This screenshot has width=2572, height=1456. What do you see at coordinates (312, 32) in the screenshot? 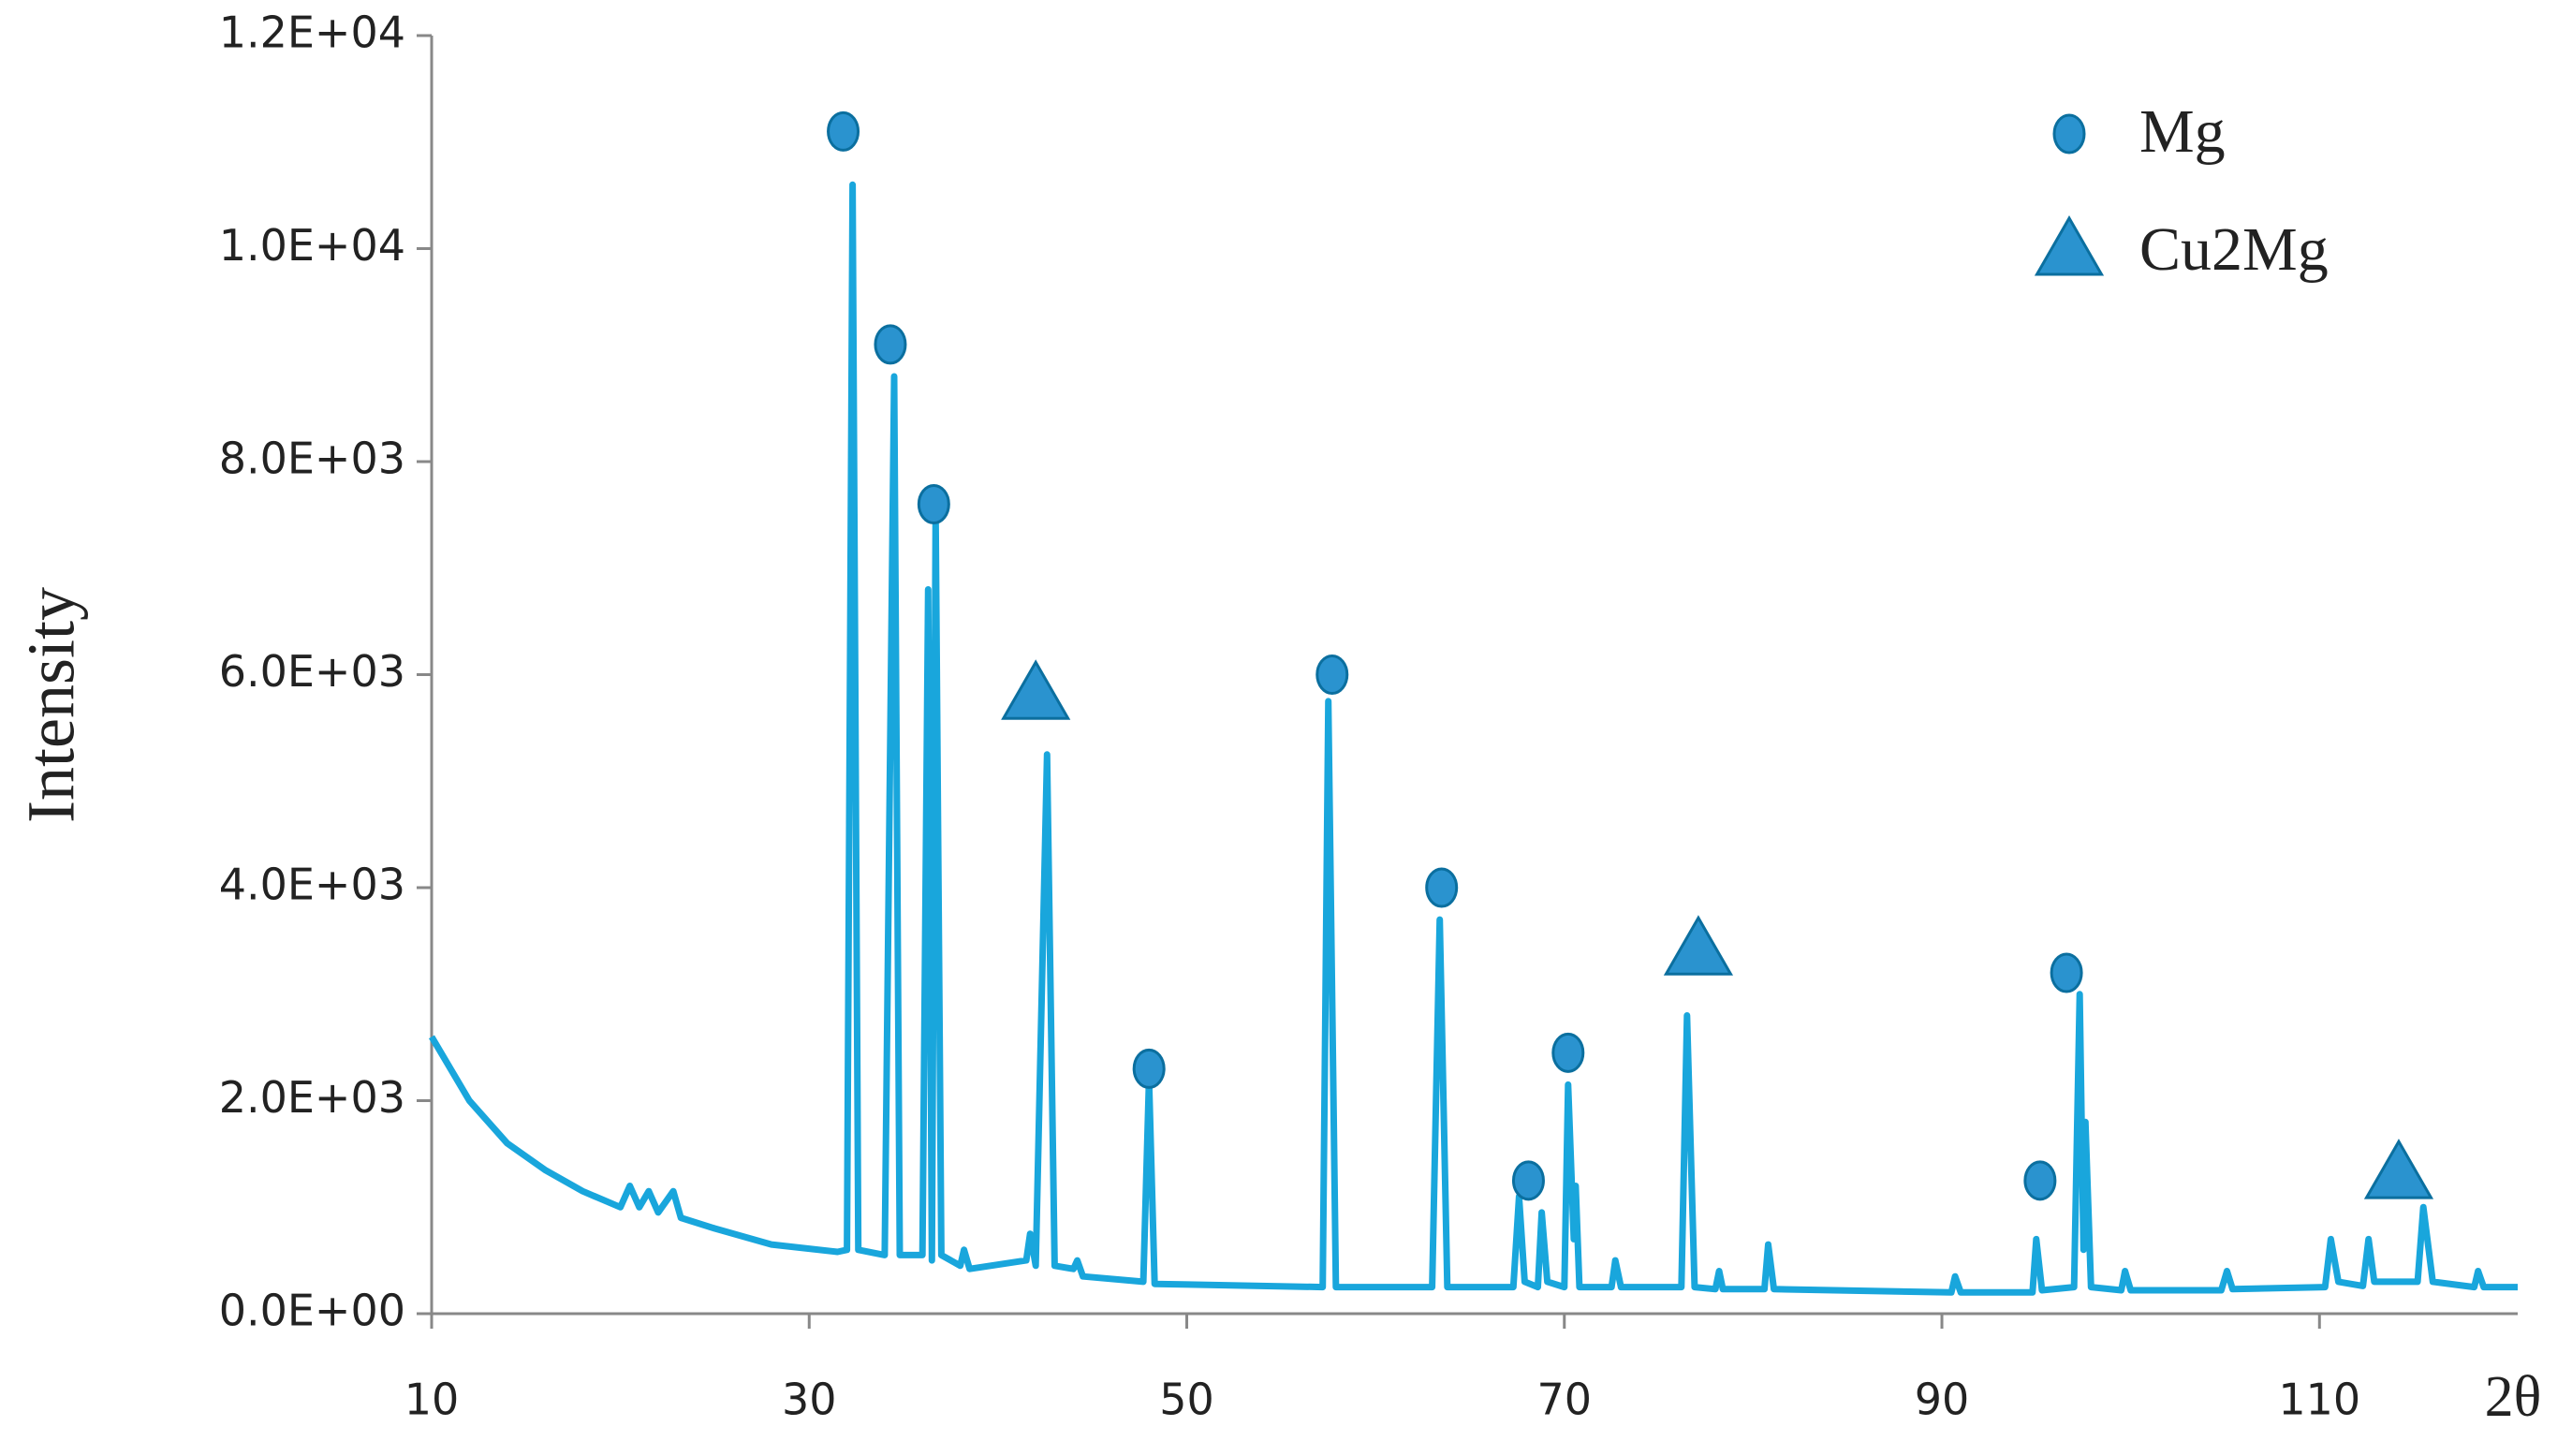
I see `y-tick-label: 1.2E+04` at bounding box center [312, 32].